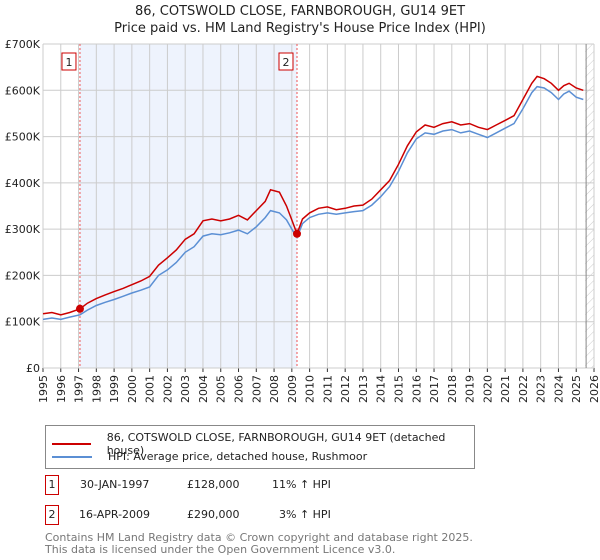 This screenshot has width=600, height=560. What do you see at coordinates (72, 456) in the screenshot?
I see `legend-blue-swatch` at bounding box center [72, 456].